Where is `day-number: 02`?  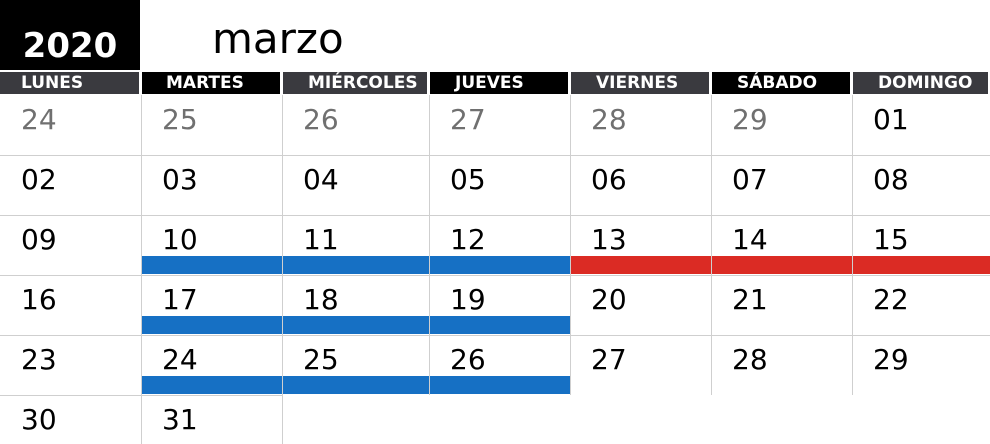
day-number: 02 is located at coordinates (39, 179).